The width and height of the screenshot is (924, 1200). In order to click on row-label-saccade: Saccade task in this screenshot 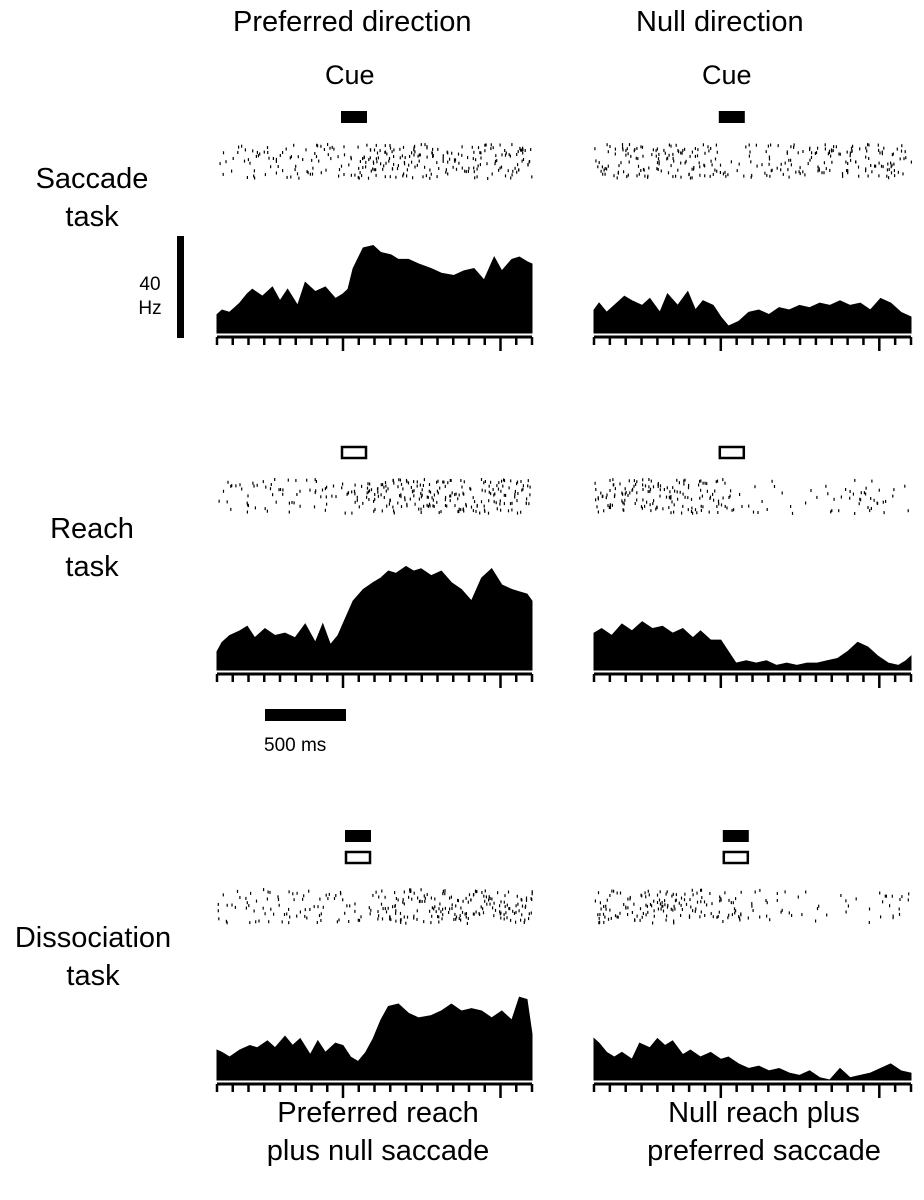, I will do `click(92, 198)`.